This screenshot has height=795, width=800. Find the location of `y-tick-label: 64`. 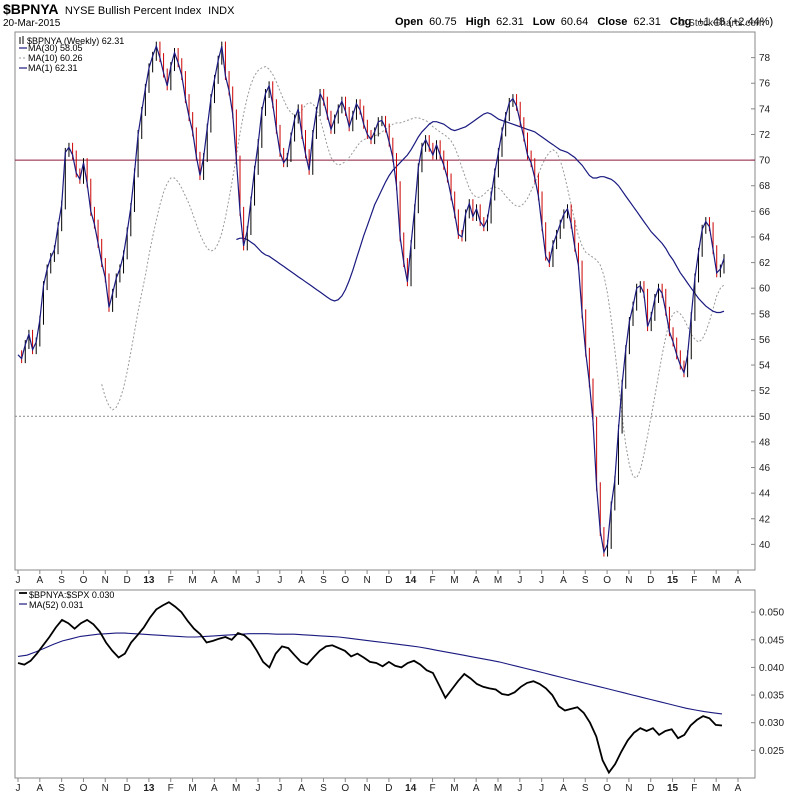

y-tick-label: 64 is located at coordinates (765, 237).